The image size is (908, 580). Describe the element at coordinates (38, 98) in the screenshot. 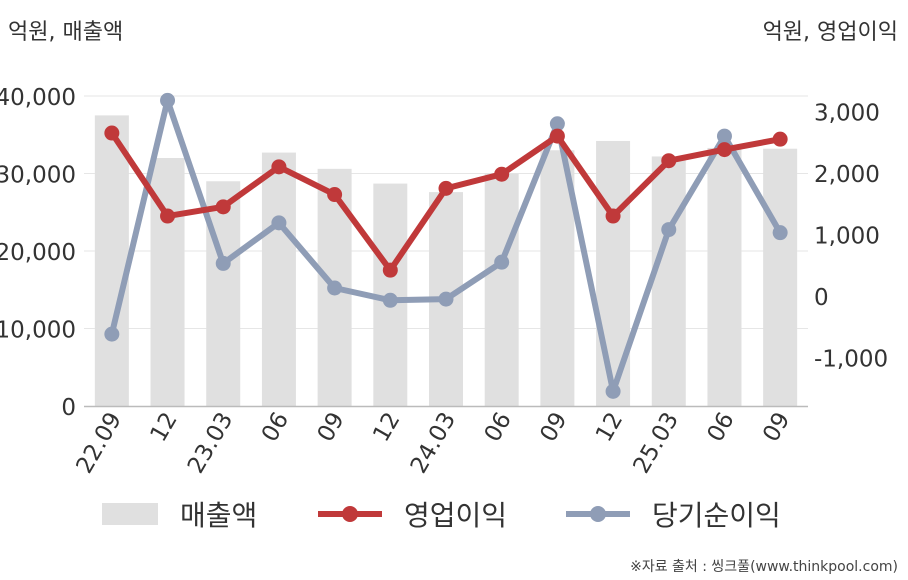

I see `left-axis-tick-label: 40,000` at that location.